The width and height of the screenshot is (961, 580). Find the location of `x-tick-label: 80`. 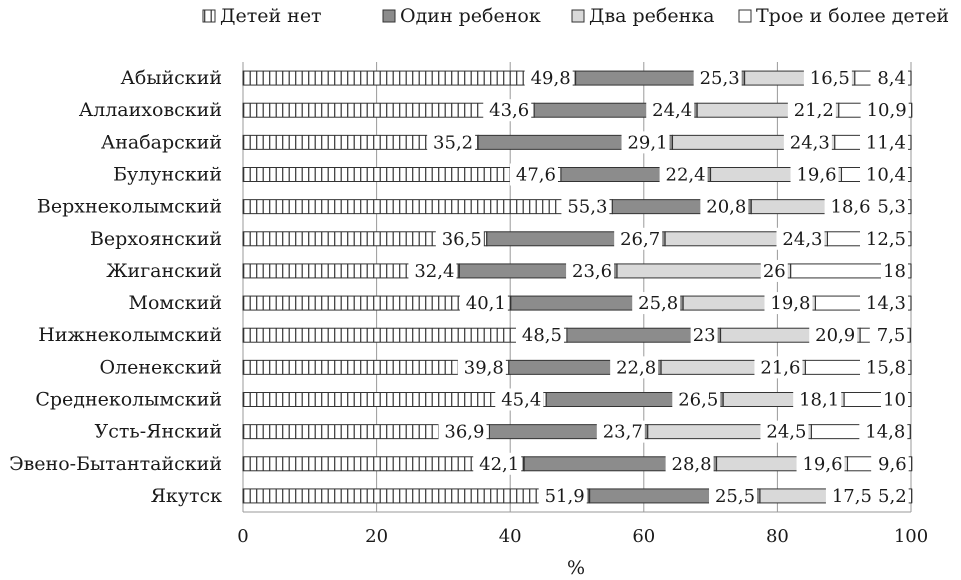

x-tick-label: 80 is located at coordinates (777, 536).